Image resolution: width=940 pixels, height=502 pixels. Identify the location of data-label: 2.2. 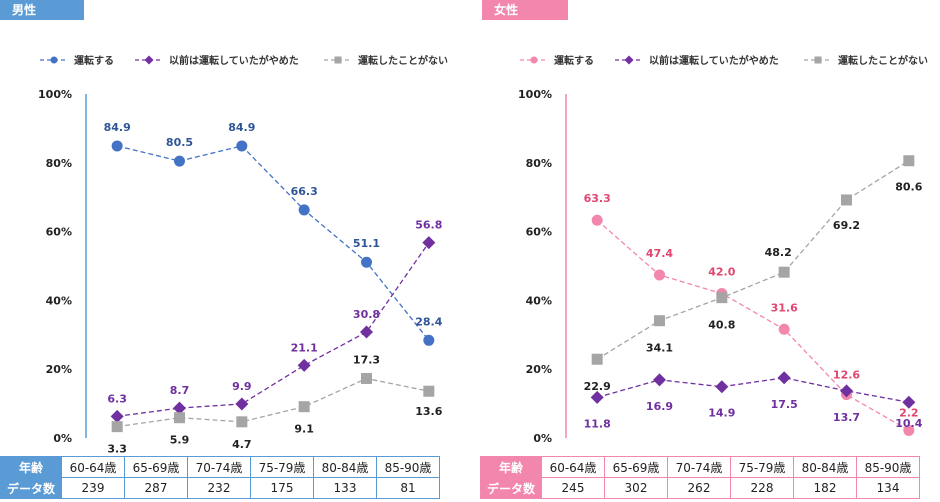
(909, 412).